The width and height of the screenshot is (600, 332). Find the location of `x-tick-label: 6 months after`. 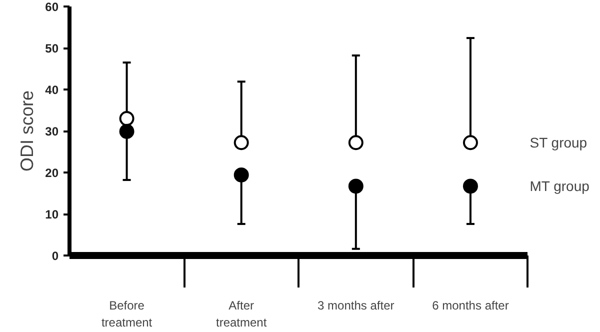

x-tick-label: 6 months after is located at coordinates (470, 305).